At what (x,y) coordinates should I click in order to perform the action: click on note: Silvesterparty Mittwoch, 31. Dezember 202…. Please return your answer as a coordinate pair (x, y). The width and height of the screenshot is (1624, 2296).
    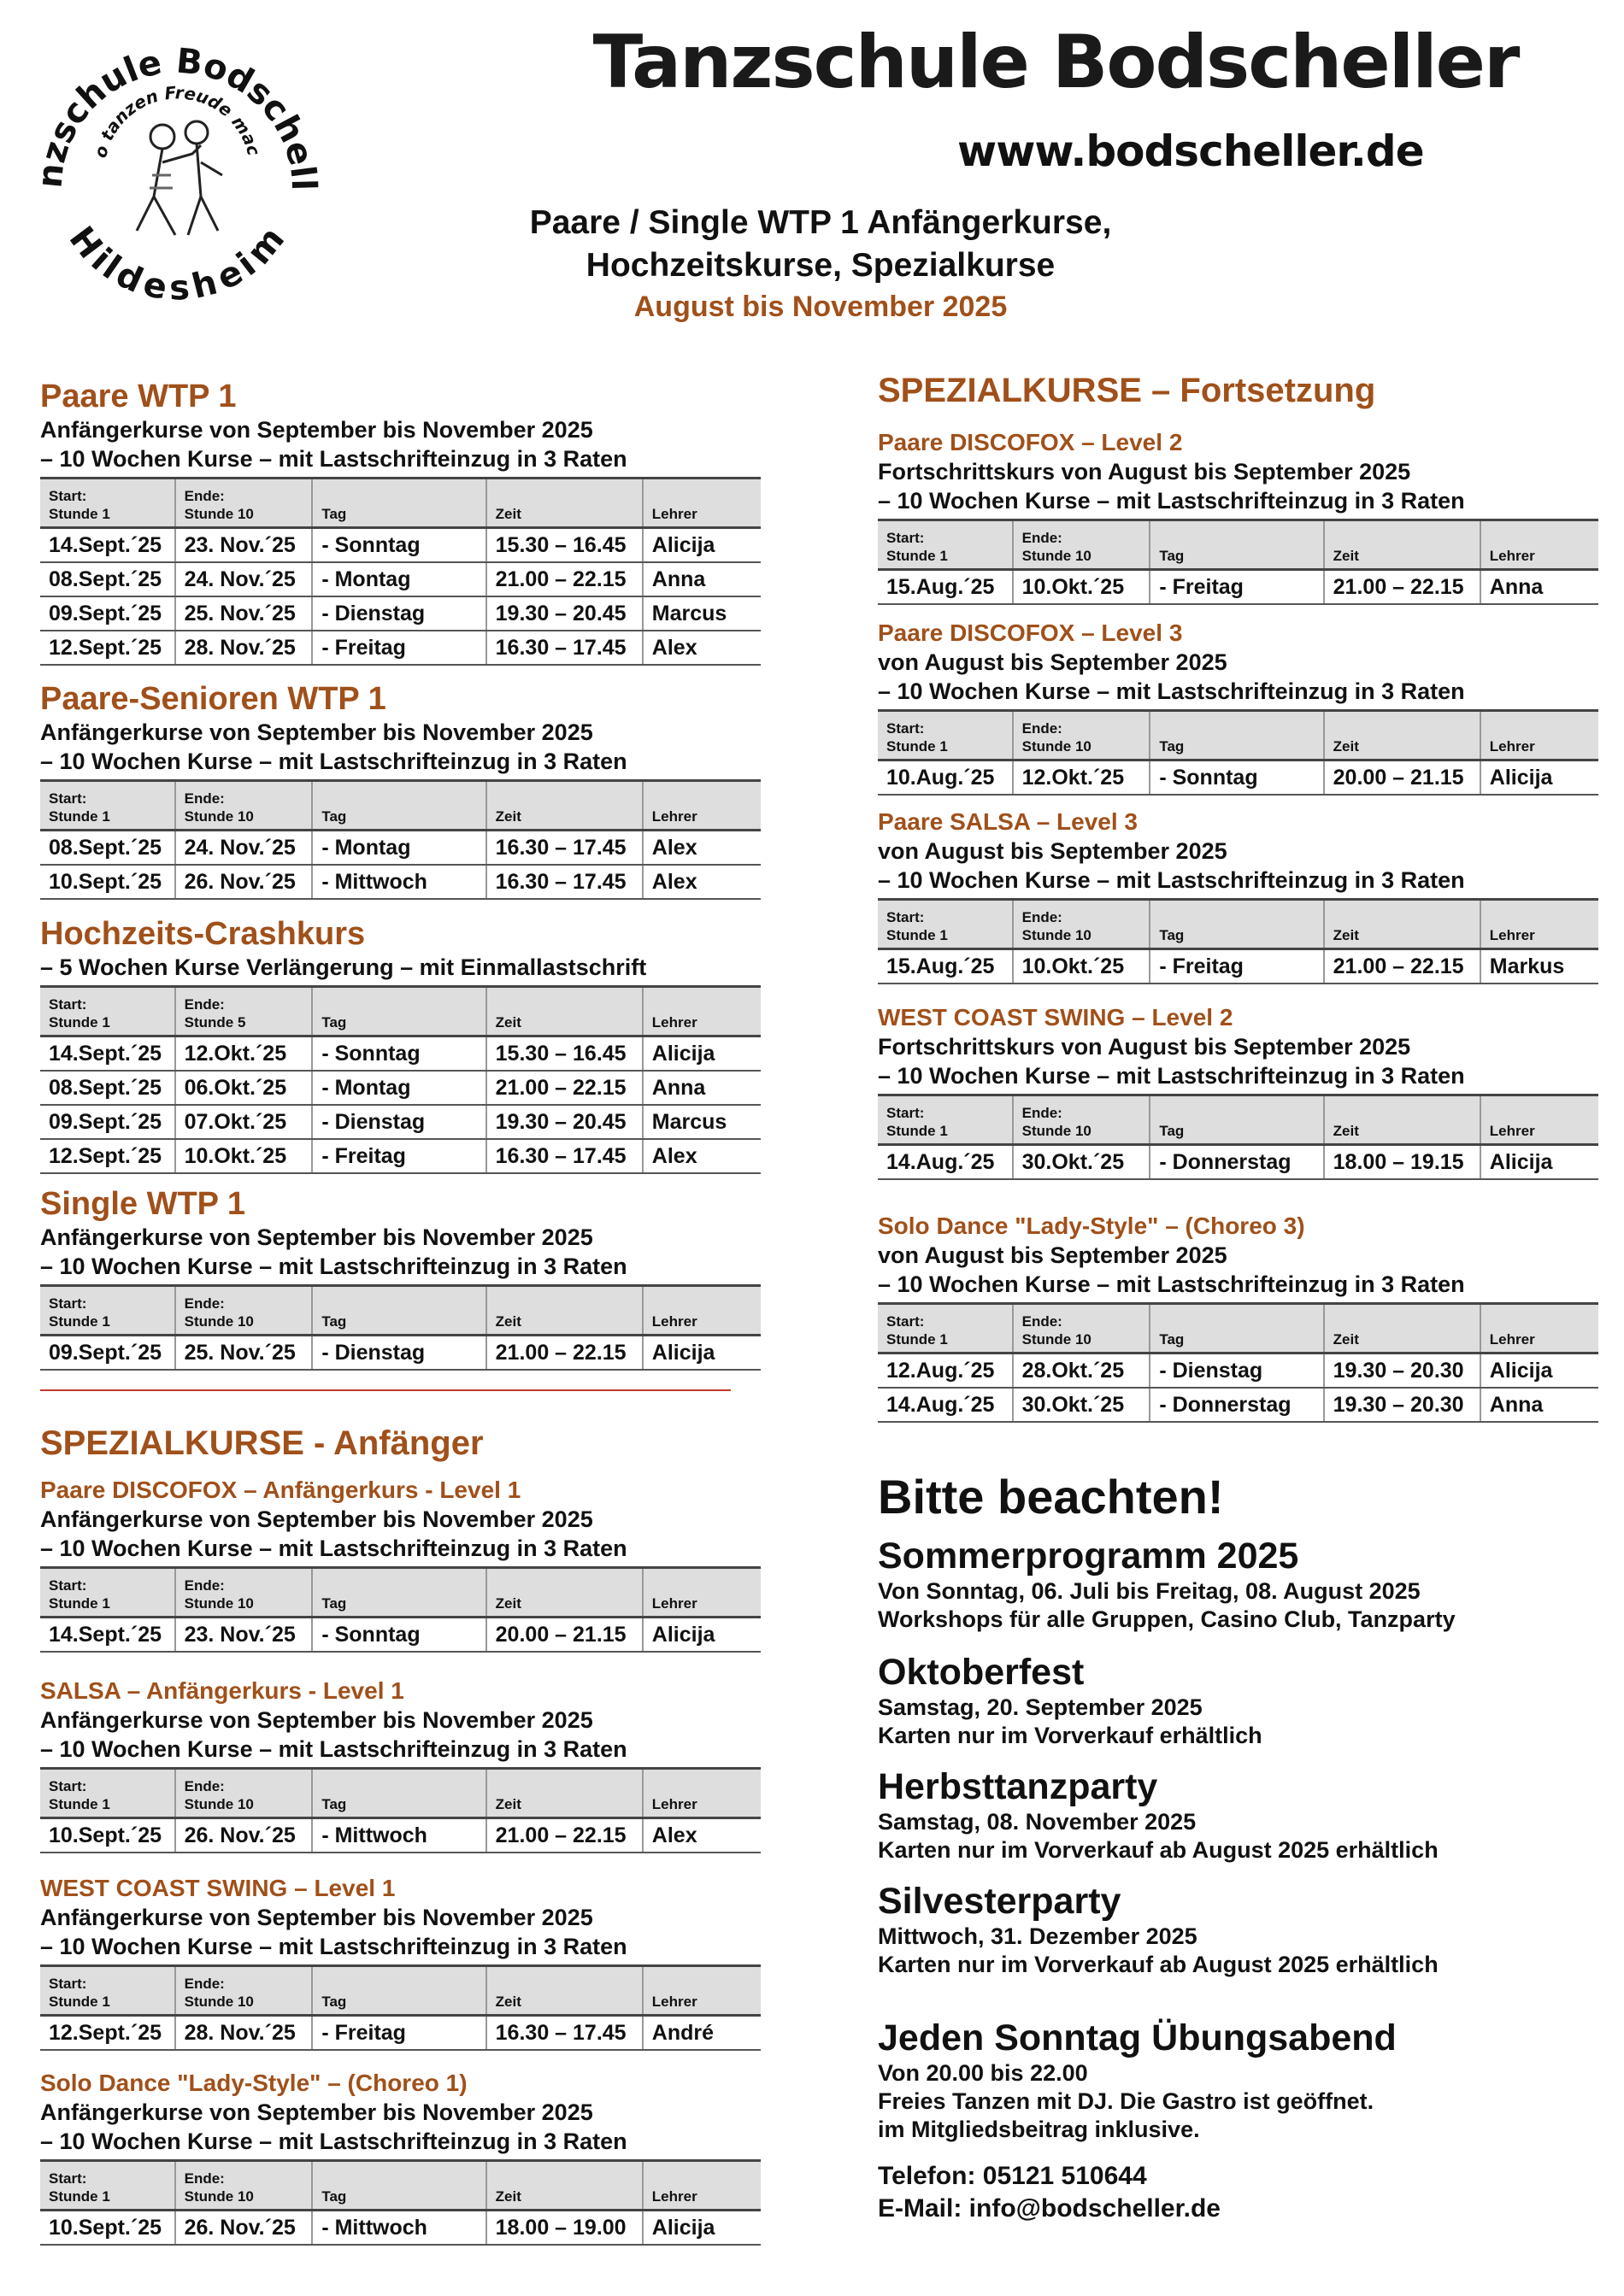
    Looking at the image, I should click on (1158, 1929).